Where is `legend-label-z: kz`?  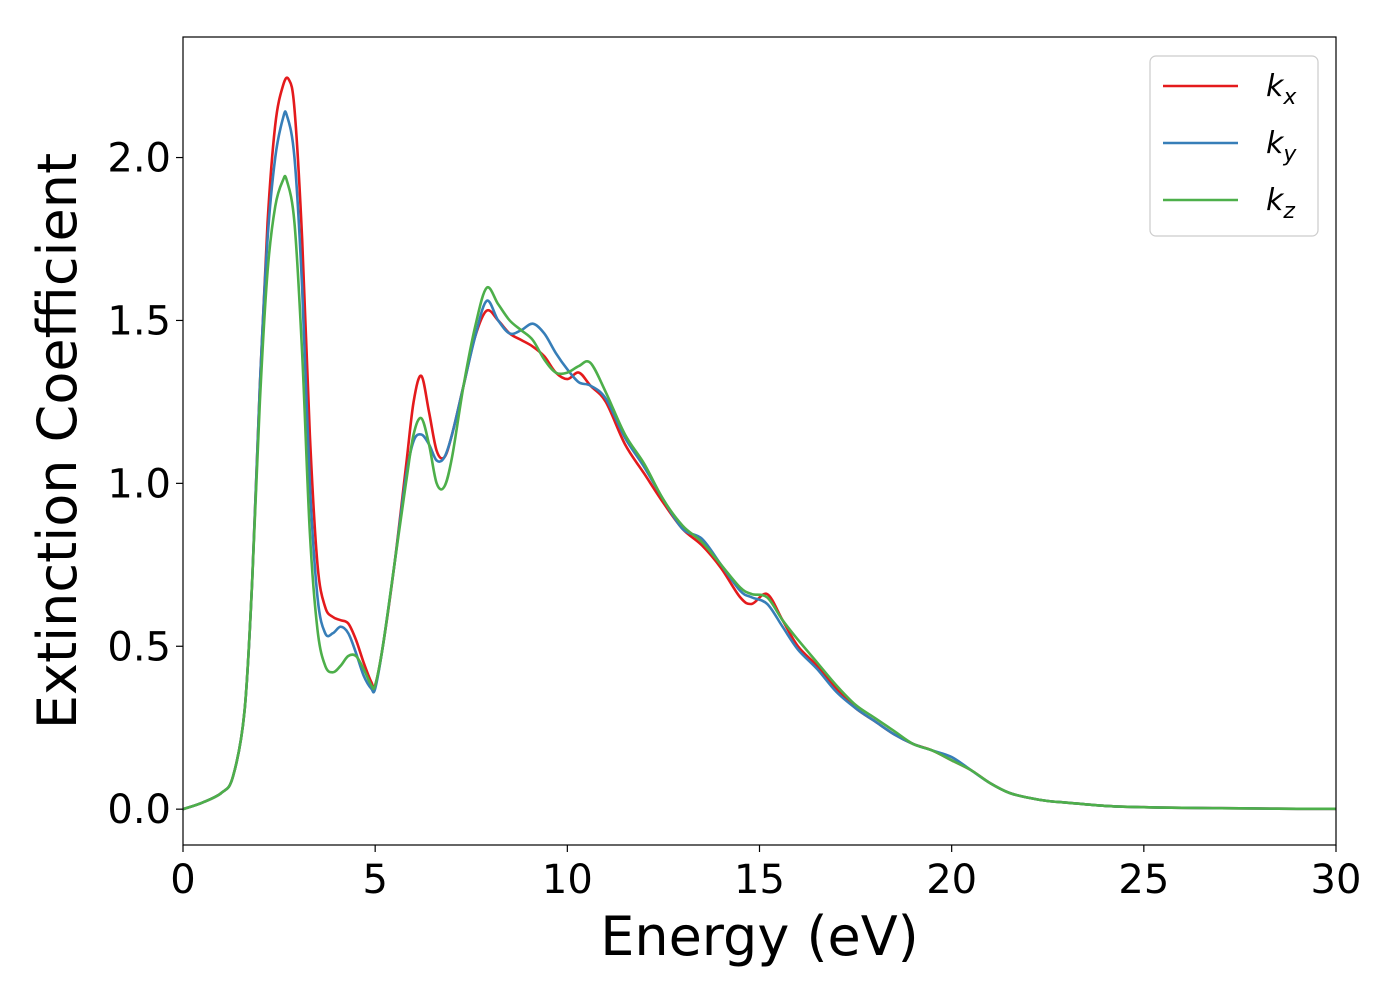 legend-label-z: kz is located at coordinates (1280, 203).